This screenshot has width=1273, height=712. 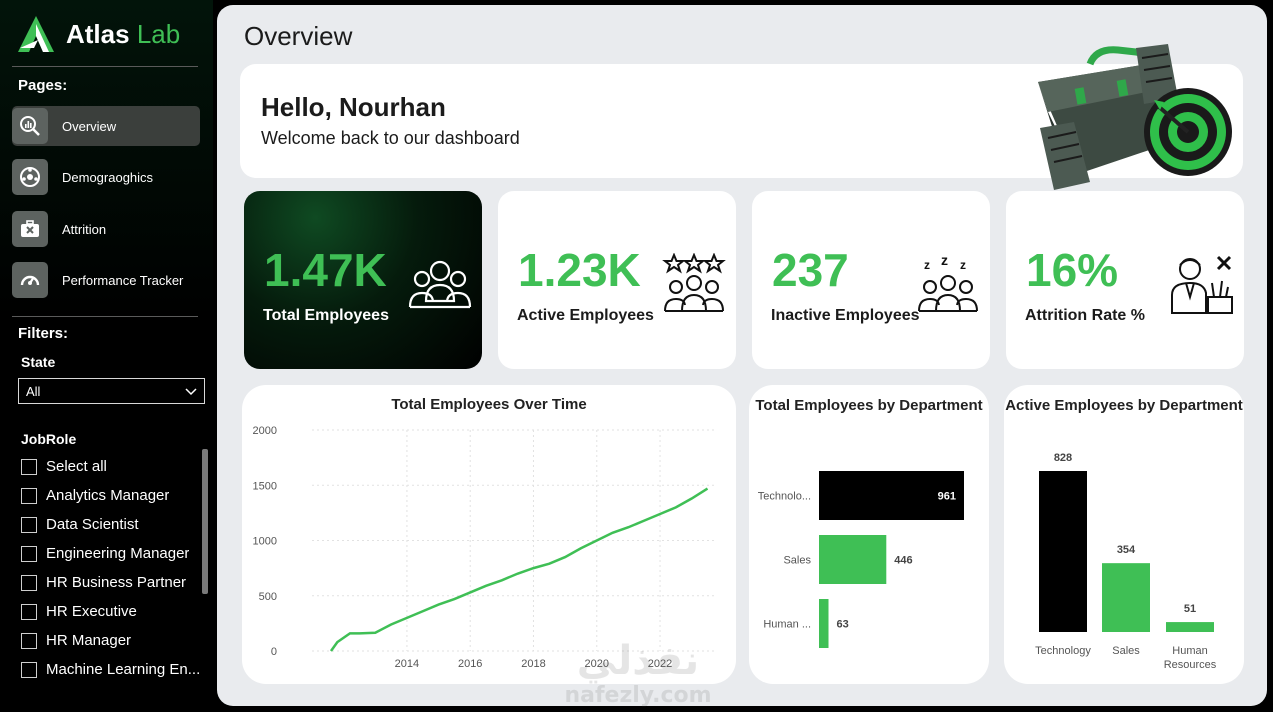 I want to click on data-label: 828, so click(x=1063, y=458).